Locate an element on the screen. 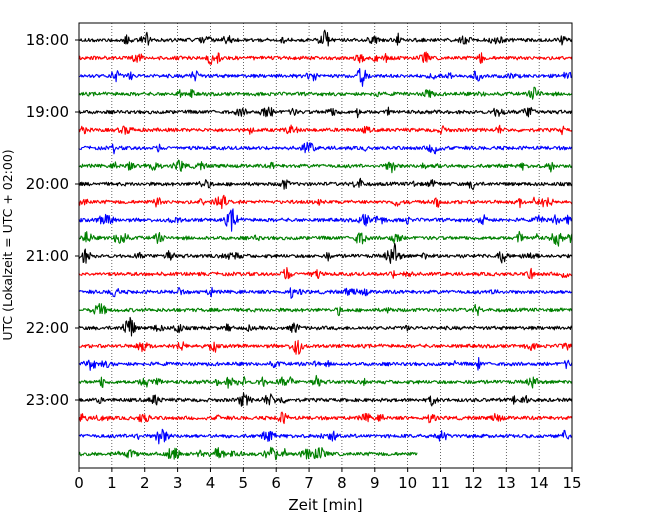  x-tick-label-2: 2 is located at coordinates (145, 483).